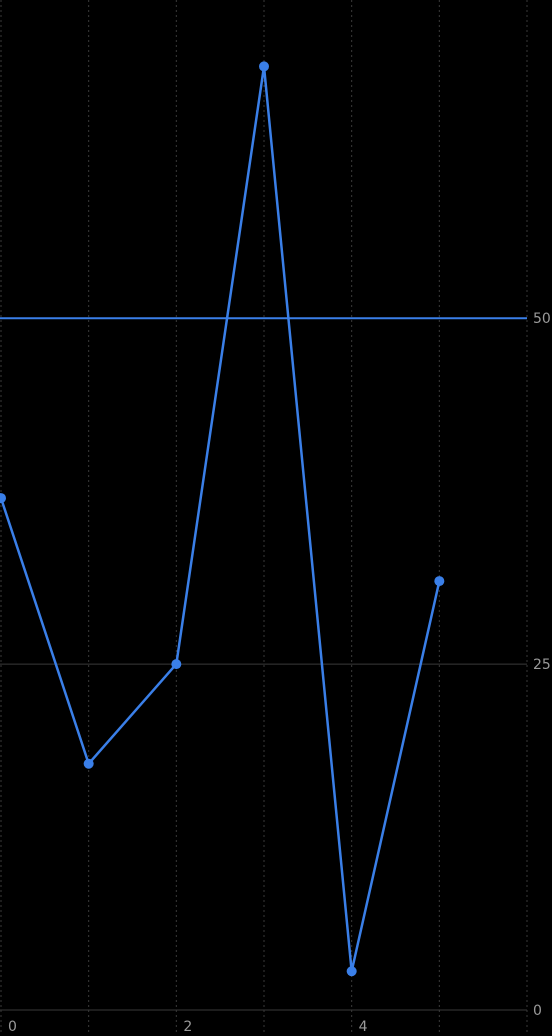  Describe the element at coordinates (542, 319) in the screenshot. I see `y-tick-label-50: 50` at that location.